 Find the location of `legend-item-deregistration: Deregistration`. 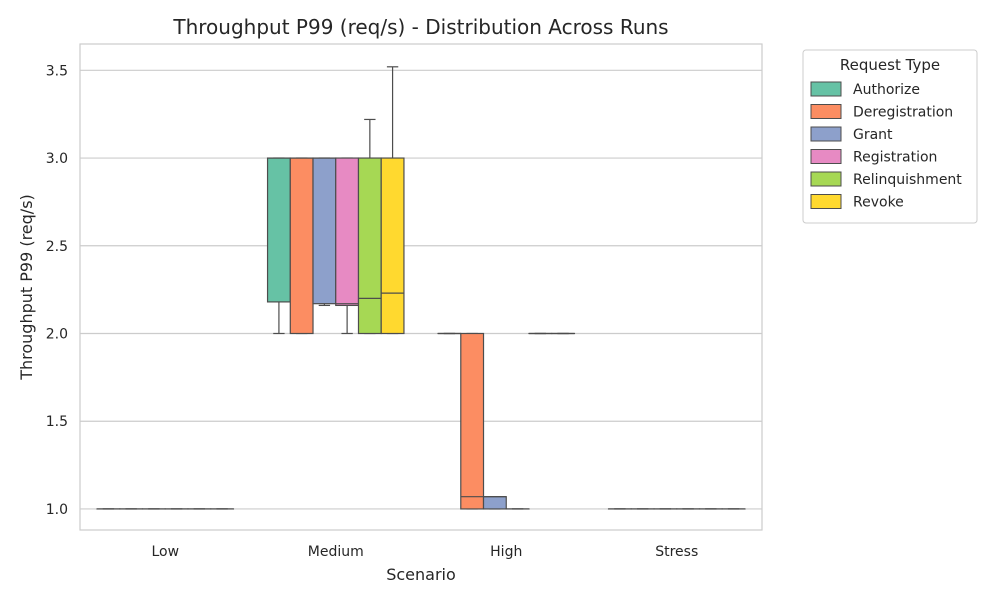

legend-item-deregistration: Deregistration is located at coordinates (881, 112).